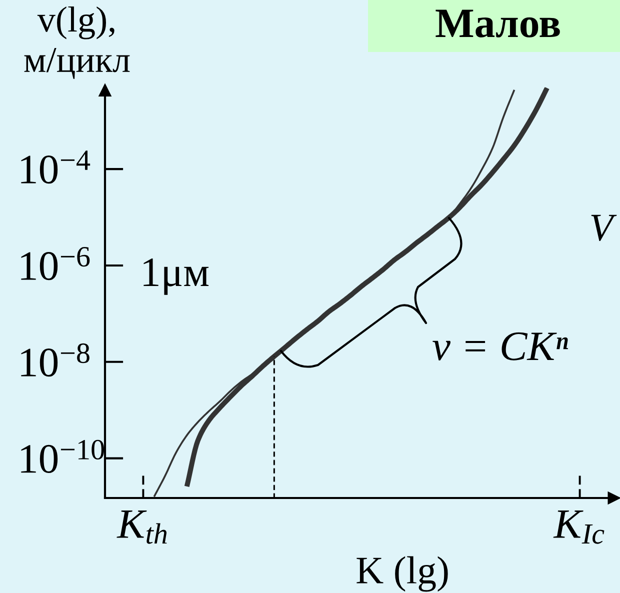 This screenshot has width=620, height=593. I want to click on x-tick-label: K$_{th}$, so click(141, 527).